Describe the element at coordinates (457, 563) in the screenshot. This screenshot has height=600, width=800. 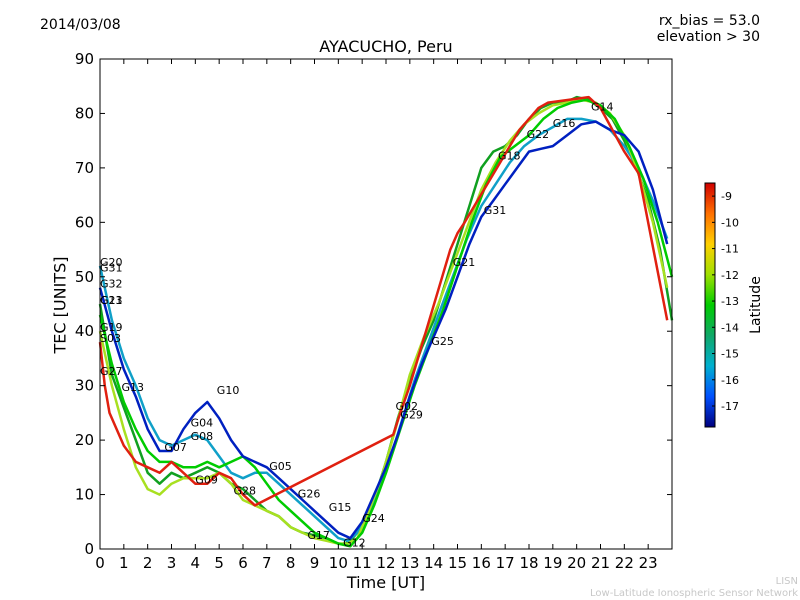
I see `x-tick-label: 15` at that location.